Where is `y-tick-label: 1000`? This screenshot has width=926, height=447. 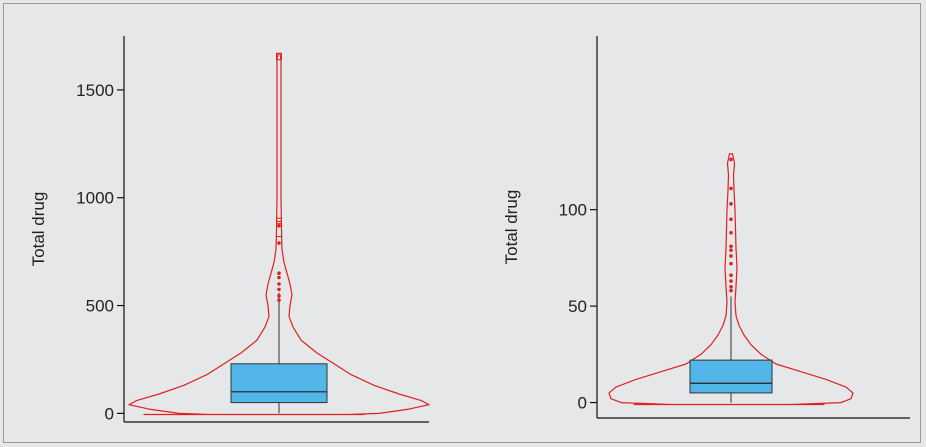
y-tick-label: 1000 is located at coordinates (95, 198).